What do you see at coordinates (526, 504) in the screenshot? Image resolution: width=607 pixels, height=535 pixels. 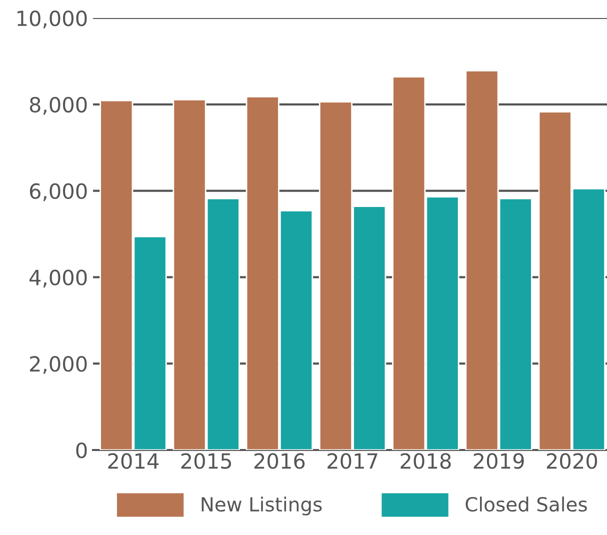 I see `legend-label: Closed Sales` at bounding box center [526, 504].